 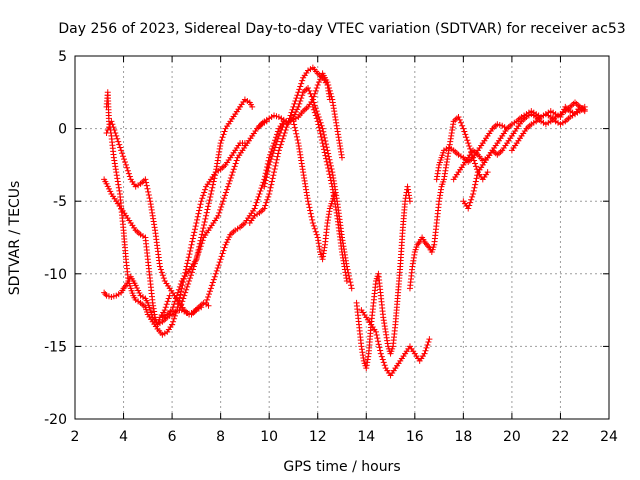 I want to click on series-track-line, so click(x=449, y=202).